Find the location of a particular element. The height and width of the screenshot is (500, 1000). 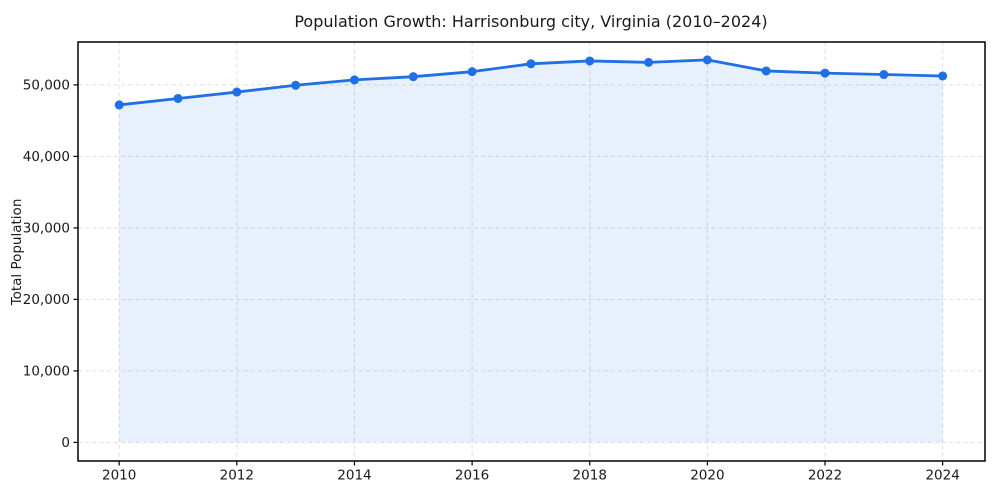

y-tick-label: 50,000 is located at coordinates (46, 85).